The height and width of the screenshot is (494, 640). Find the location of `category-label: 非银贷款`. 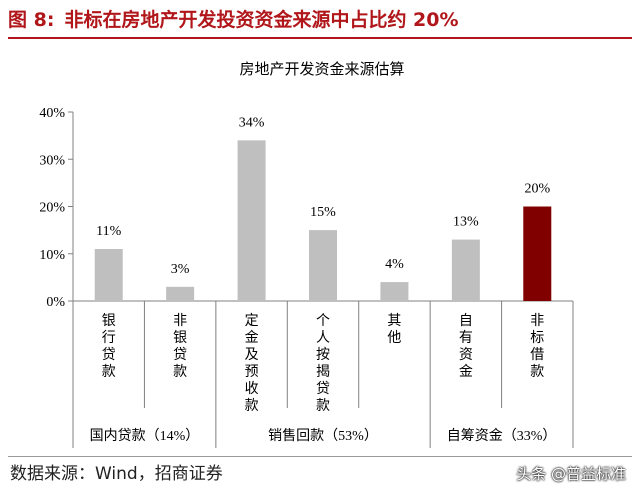

category-label: 非银贷款 is located at coordinates (180, 346).